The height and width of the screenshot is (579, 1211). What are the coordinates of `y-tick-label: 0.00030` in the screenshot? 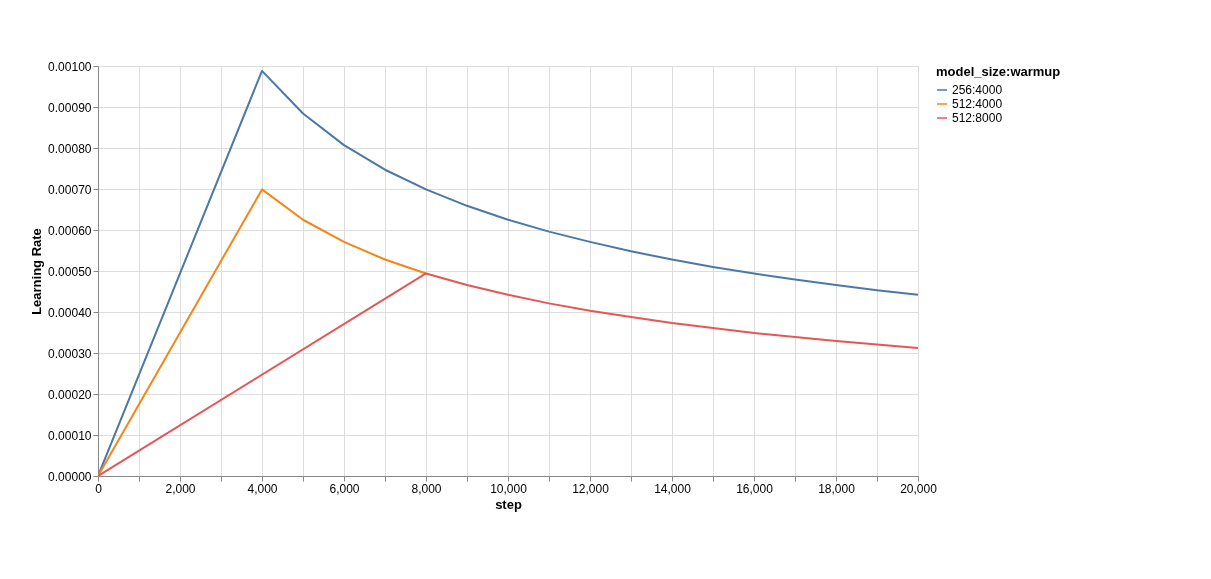 It's located at (70, 353).